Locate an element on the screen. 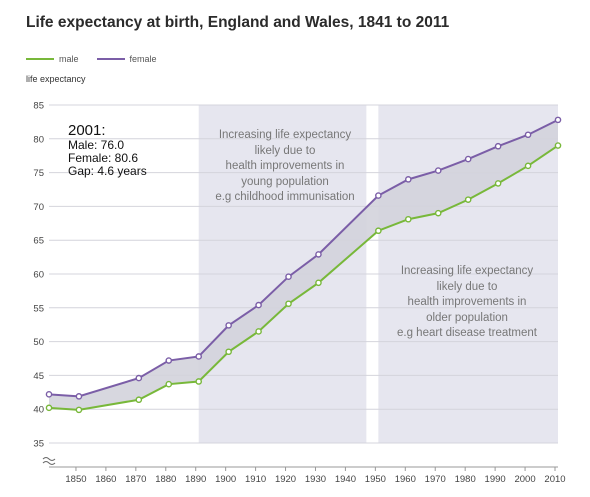 The width and height of the screenshot is (590, 497). x-tick-label: 2010 is located at coordinates (554, 479).